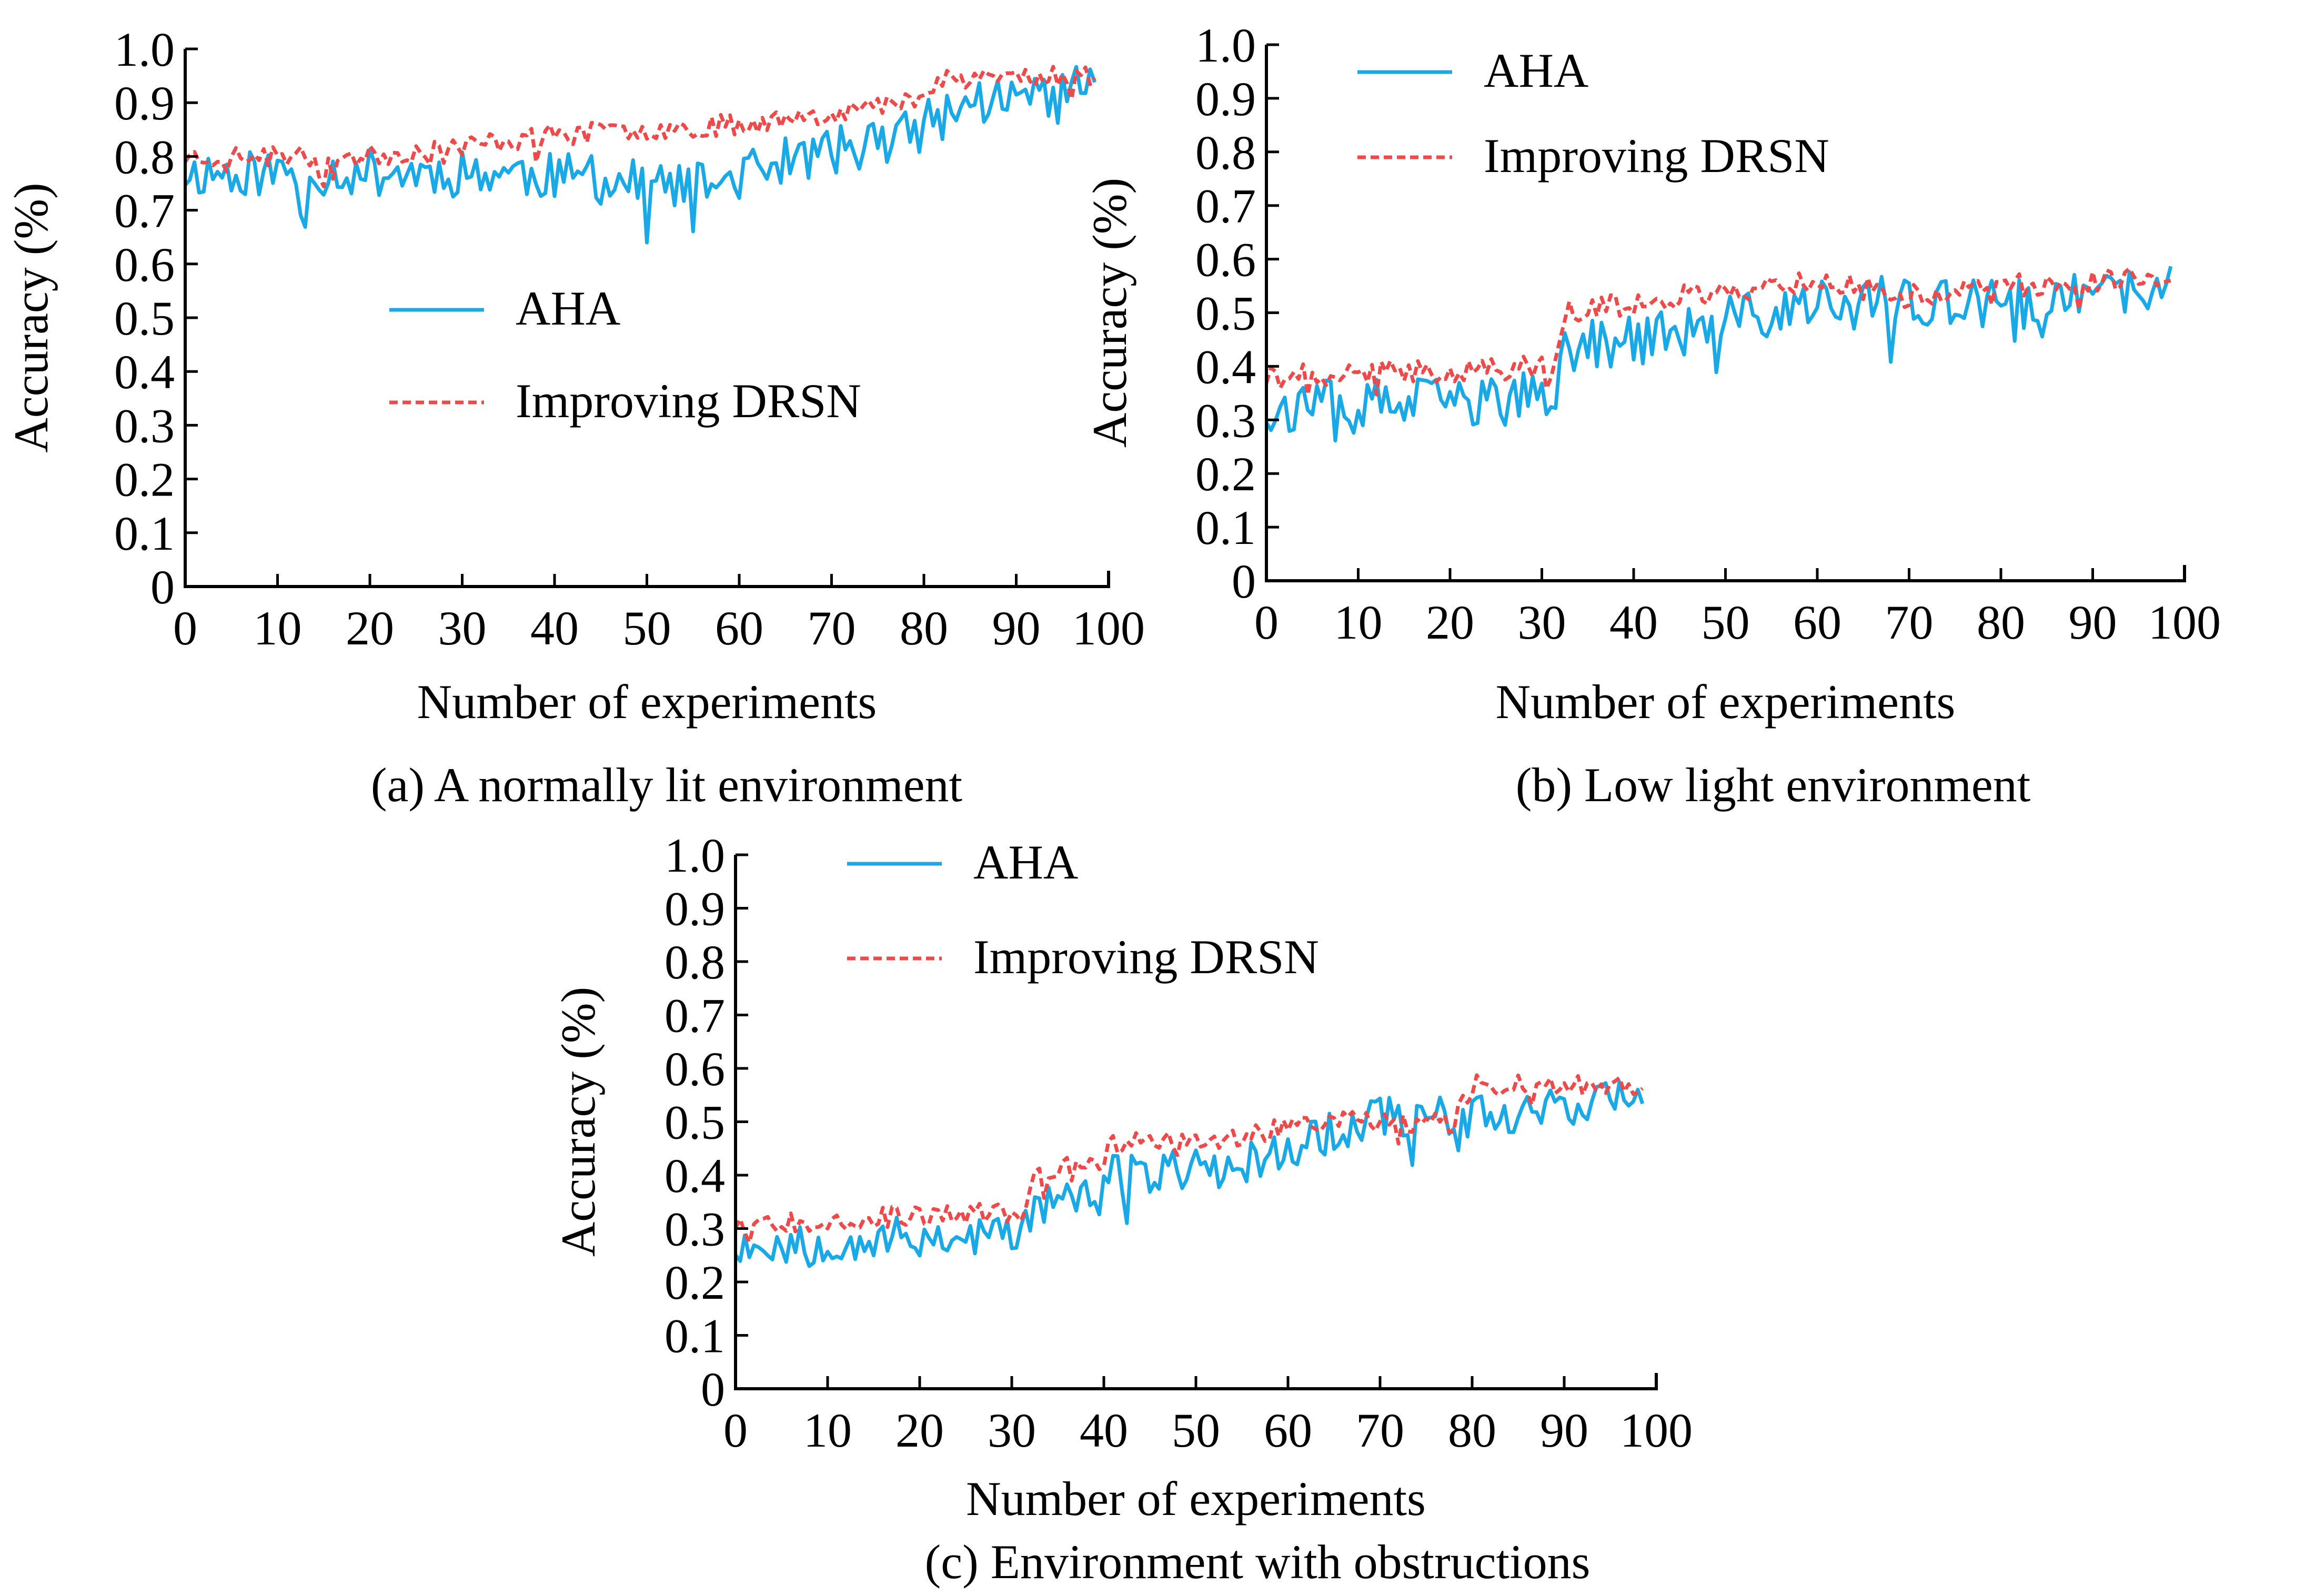  Describe the element at coordinates (667, 785) in the screenshot. I see `chart-caption: (a) A normally lit environment` at that location.